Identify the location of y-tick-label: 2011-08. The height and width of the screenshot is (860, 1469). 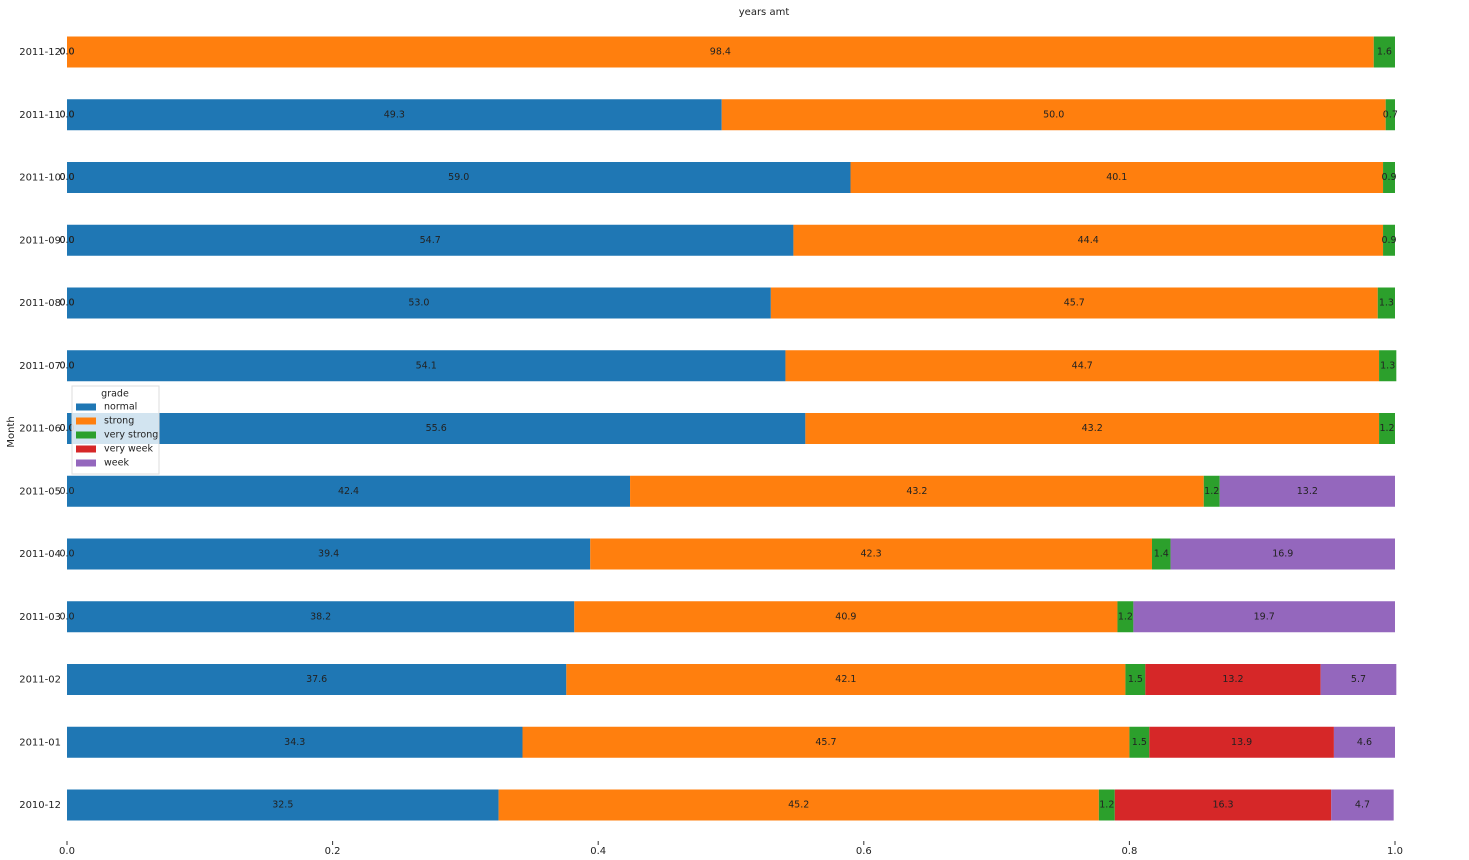
(40, 303).